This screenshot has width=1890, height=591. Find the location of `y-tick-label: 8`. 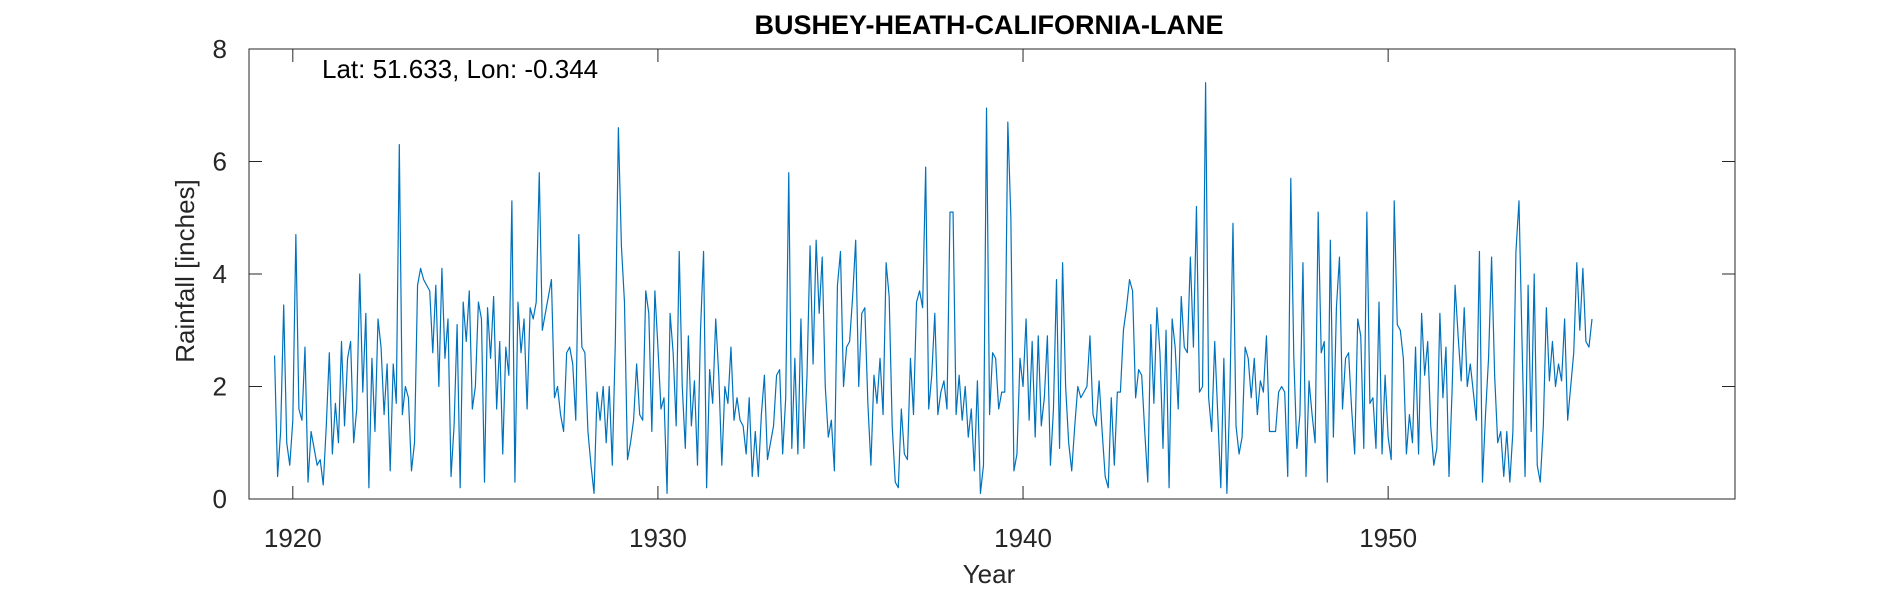

y-tick-label: 8 is located at coordinates (220, 49).